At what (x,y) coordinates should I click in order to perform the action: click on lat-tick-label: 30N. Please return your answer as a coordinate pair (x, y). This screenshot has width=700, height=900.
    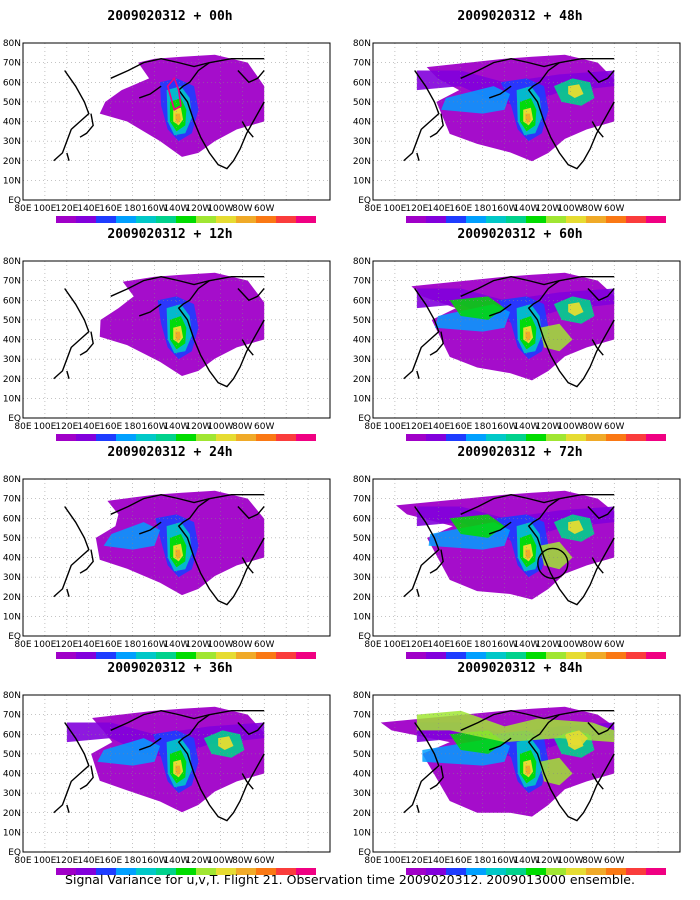
    Looking at the image, I should click on (12, 360).